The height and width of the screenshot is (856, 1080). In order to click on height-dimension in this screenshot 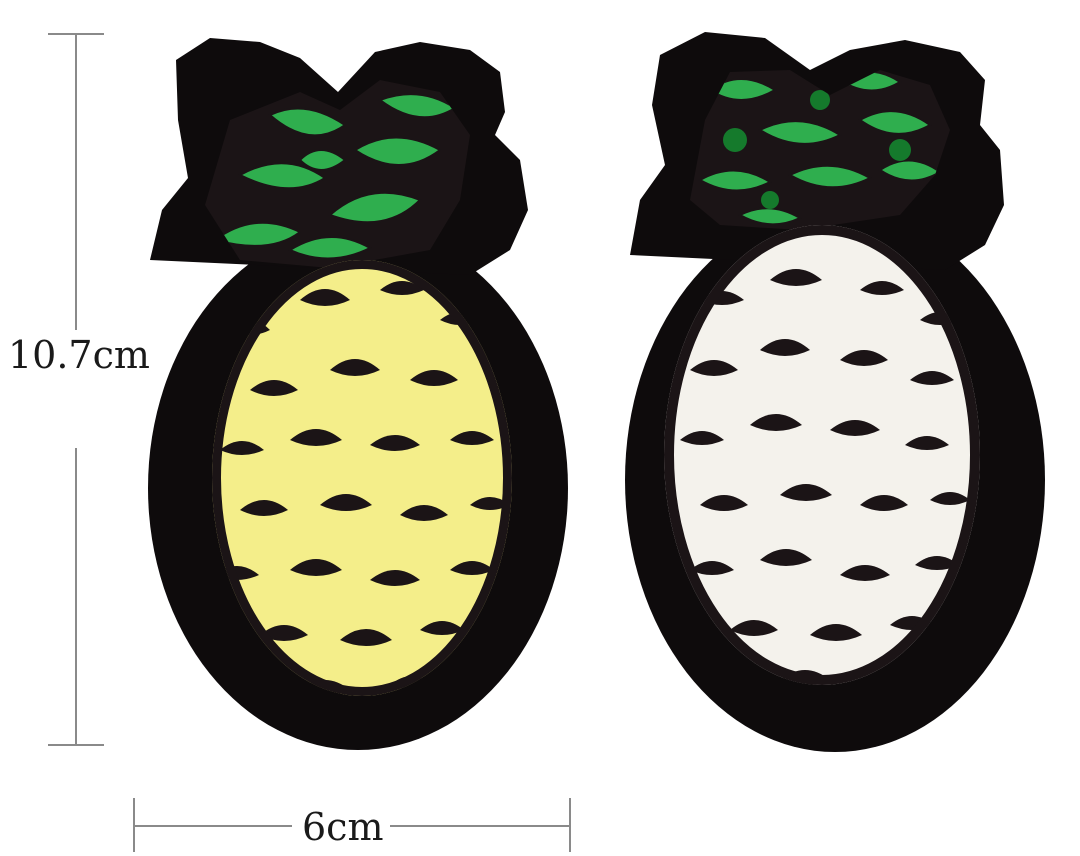, I will do `click(76, 389)`.